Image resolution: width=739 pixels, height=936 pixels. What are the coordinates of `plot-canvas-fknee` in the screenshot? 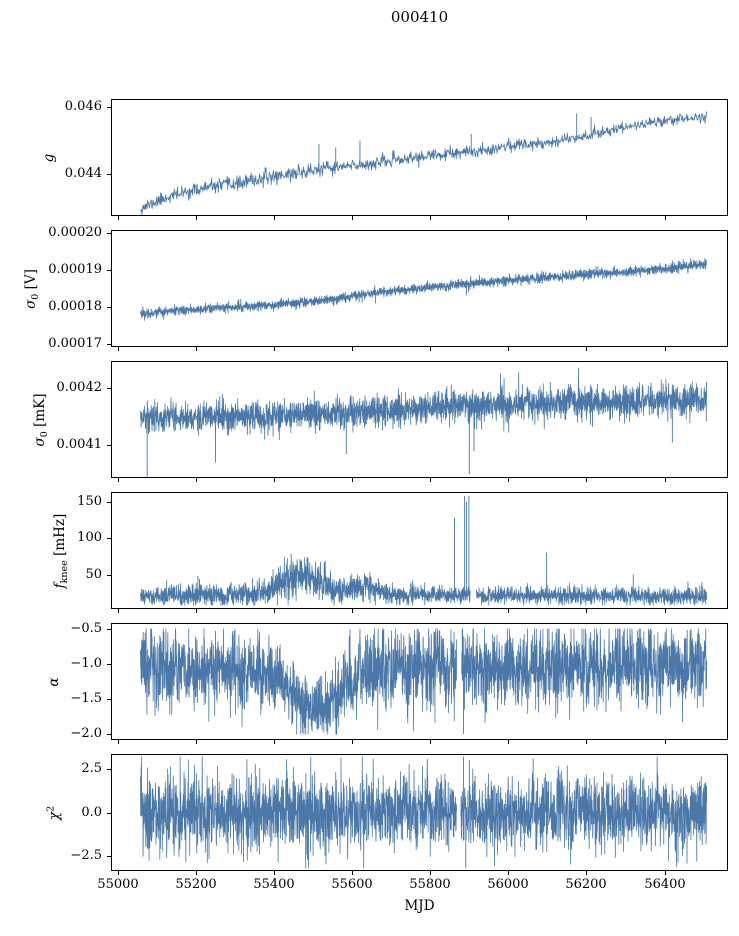 It's located at (419, 550).